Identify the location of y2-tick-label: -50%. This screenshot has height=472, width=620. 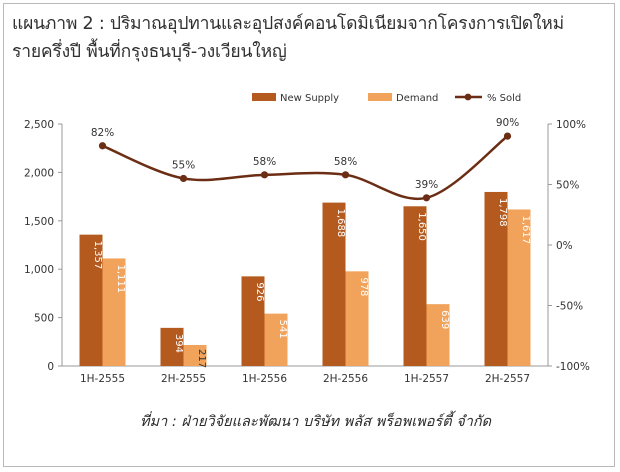
(569, 307).